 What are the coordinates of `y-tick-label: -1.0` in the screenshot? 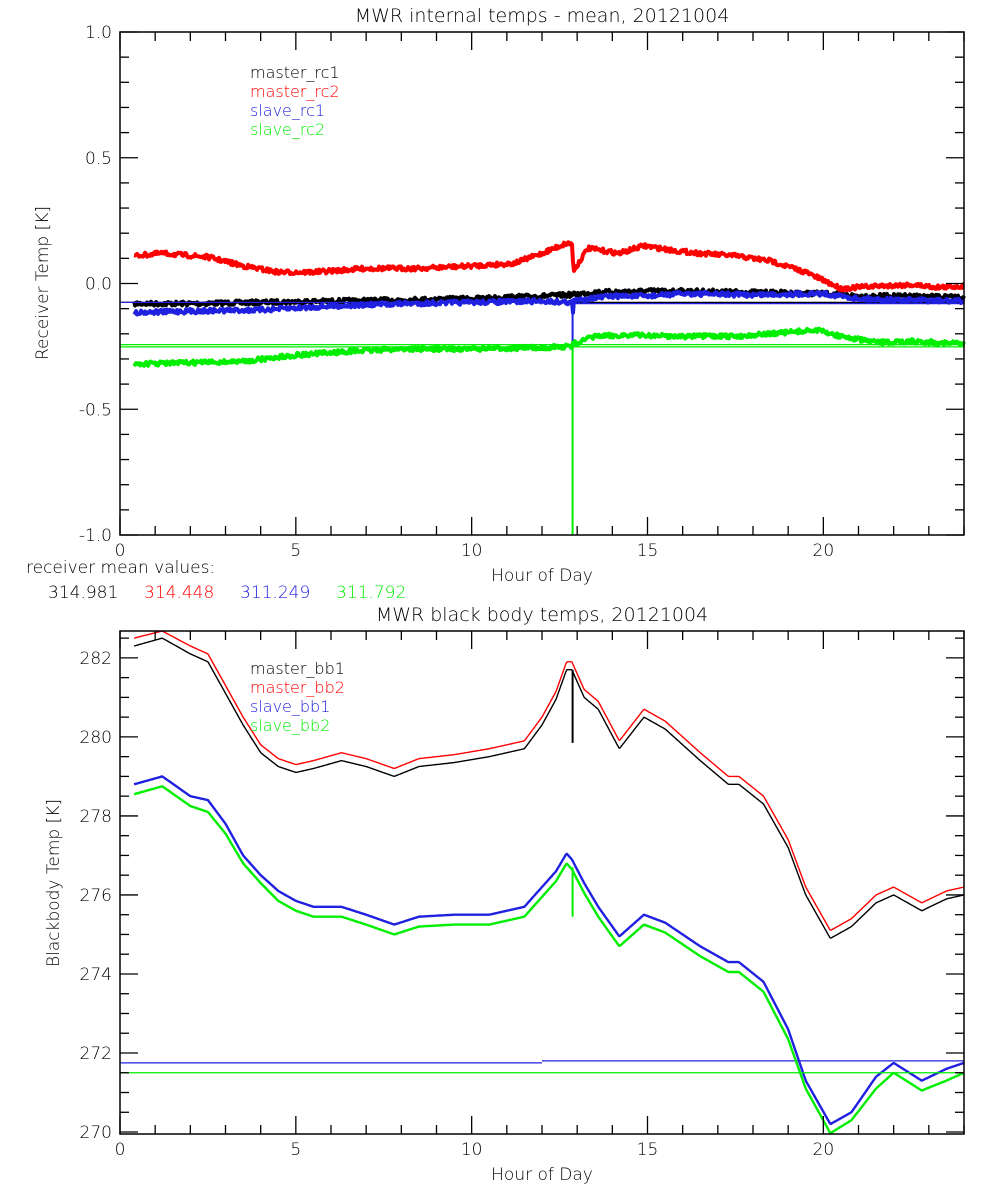 It's located at (95, 536).